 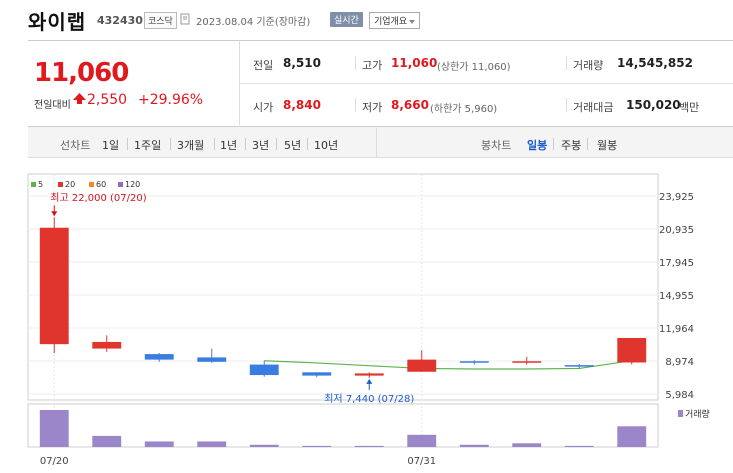 What do you see at coordinates (369, 381) in the screenshot?
I see `min-arrow-head` at bounding box center [369, 381].